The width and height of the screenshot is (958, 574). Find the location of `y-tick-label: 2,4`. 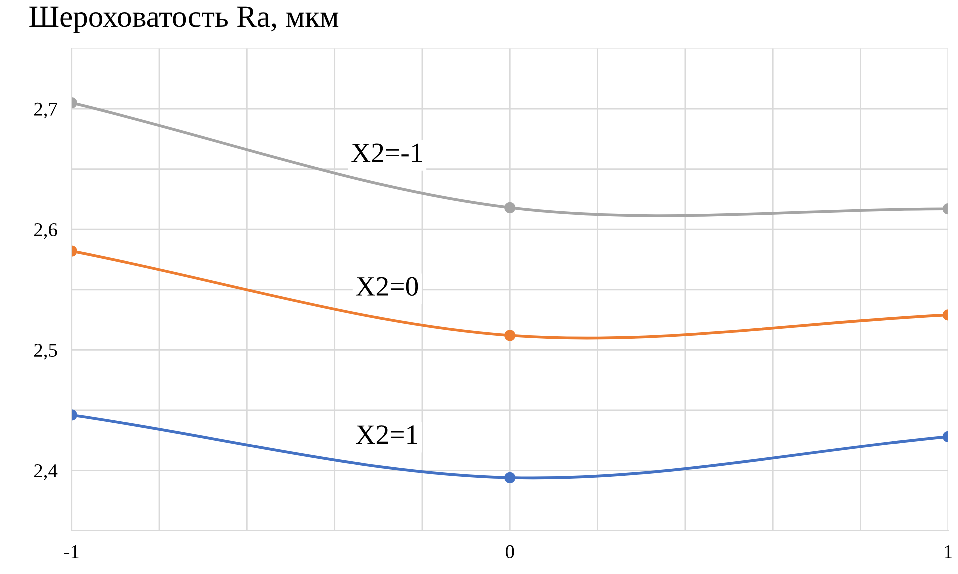

y-tick-label: 2,4 is located at coordinates (46, 472).